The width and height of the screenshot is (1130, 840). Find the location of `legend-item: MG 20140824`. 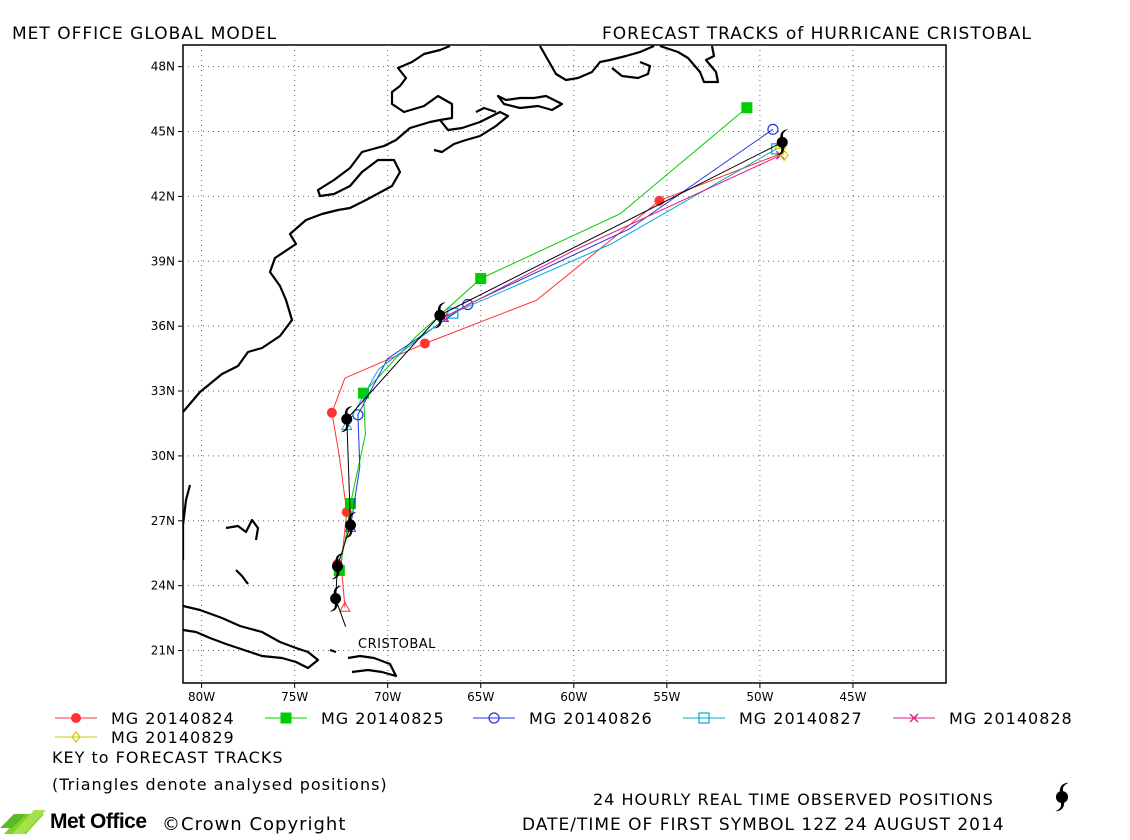

legend-item: MG 20140824 is located at coordinates (145, 718).